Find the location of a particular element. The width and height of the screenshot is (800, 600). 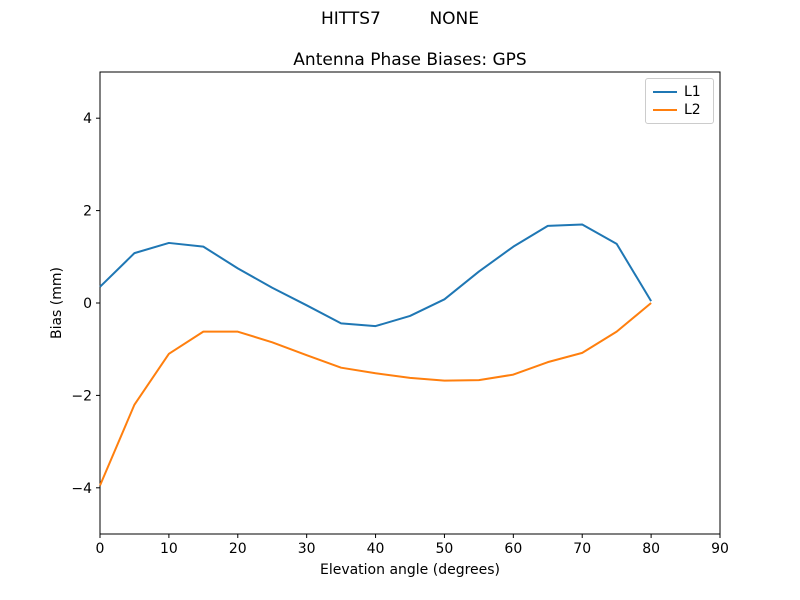

y-tick-label: −4 is located at coordinates (81, 489).